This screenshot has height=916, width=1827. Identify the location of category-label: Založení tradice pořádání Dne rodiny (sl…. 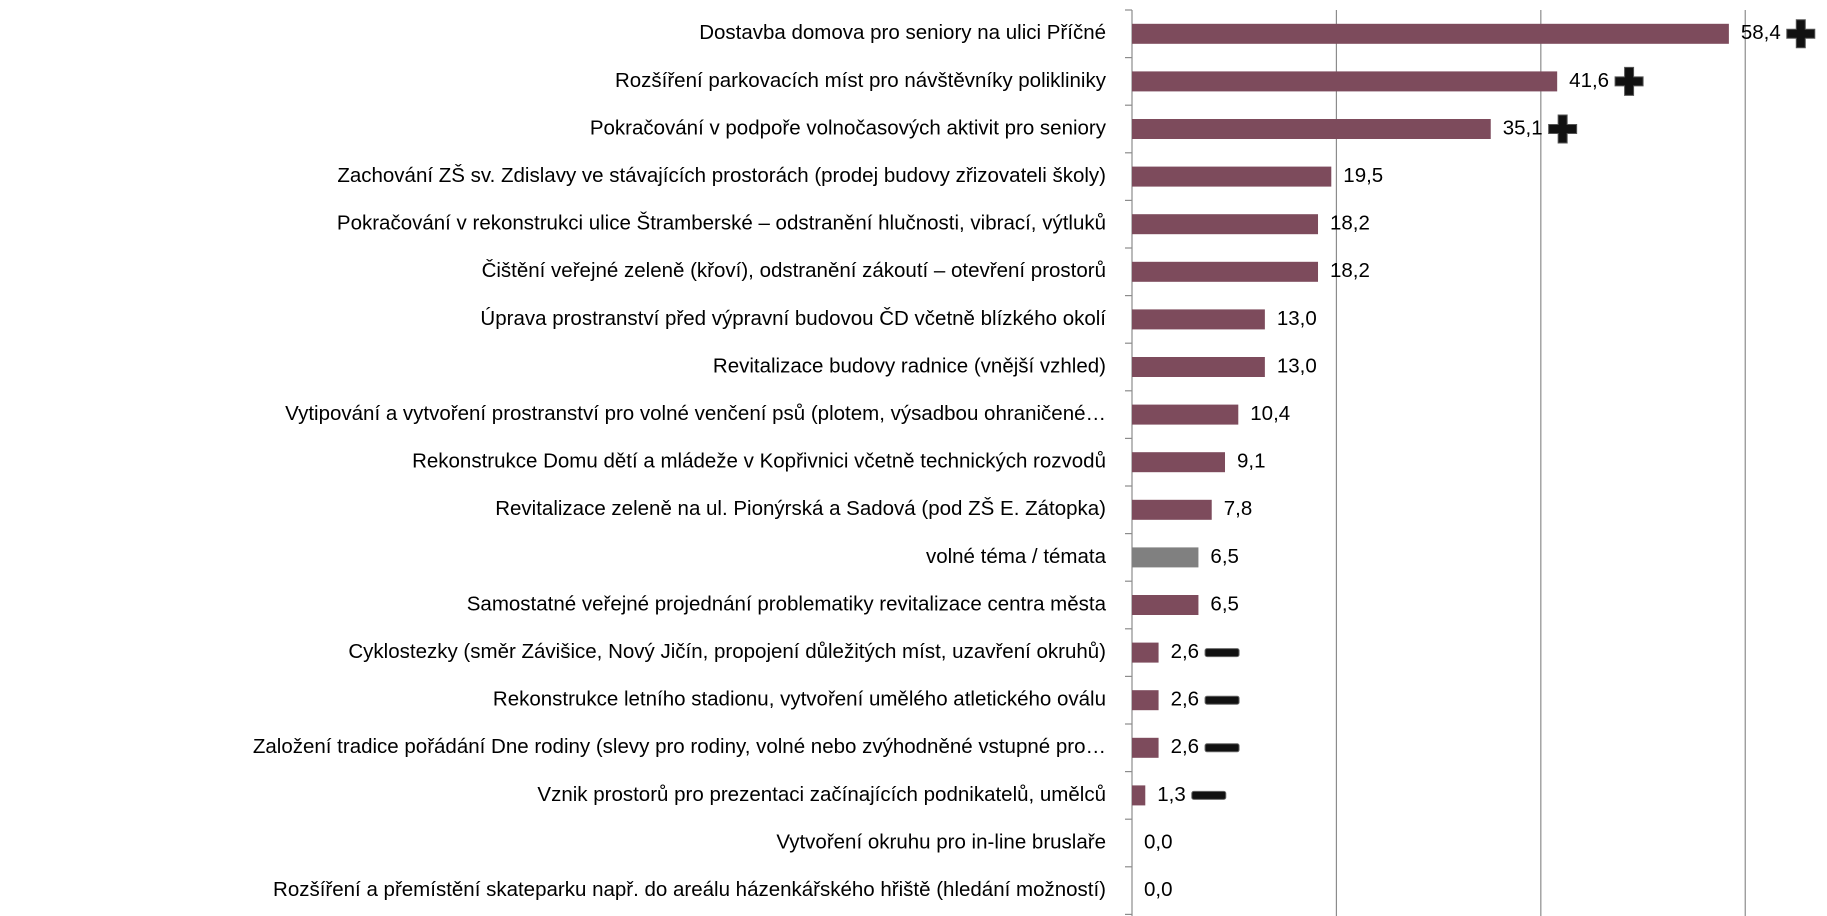
(679, 746).